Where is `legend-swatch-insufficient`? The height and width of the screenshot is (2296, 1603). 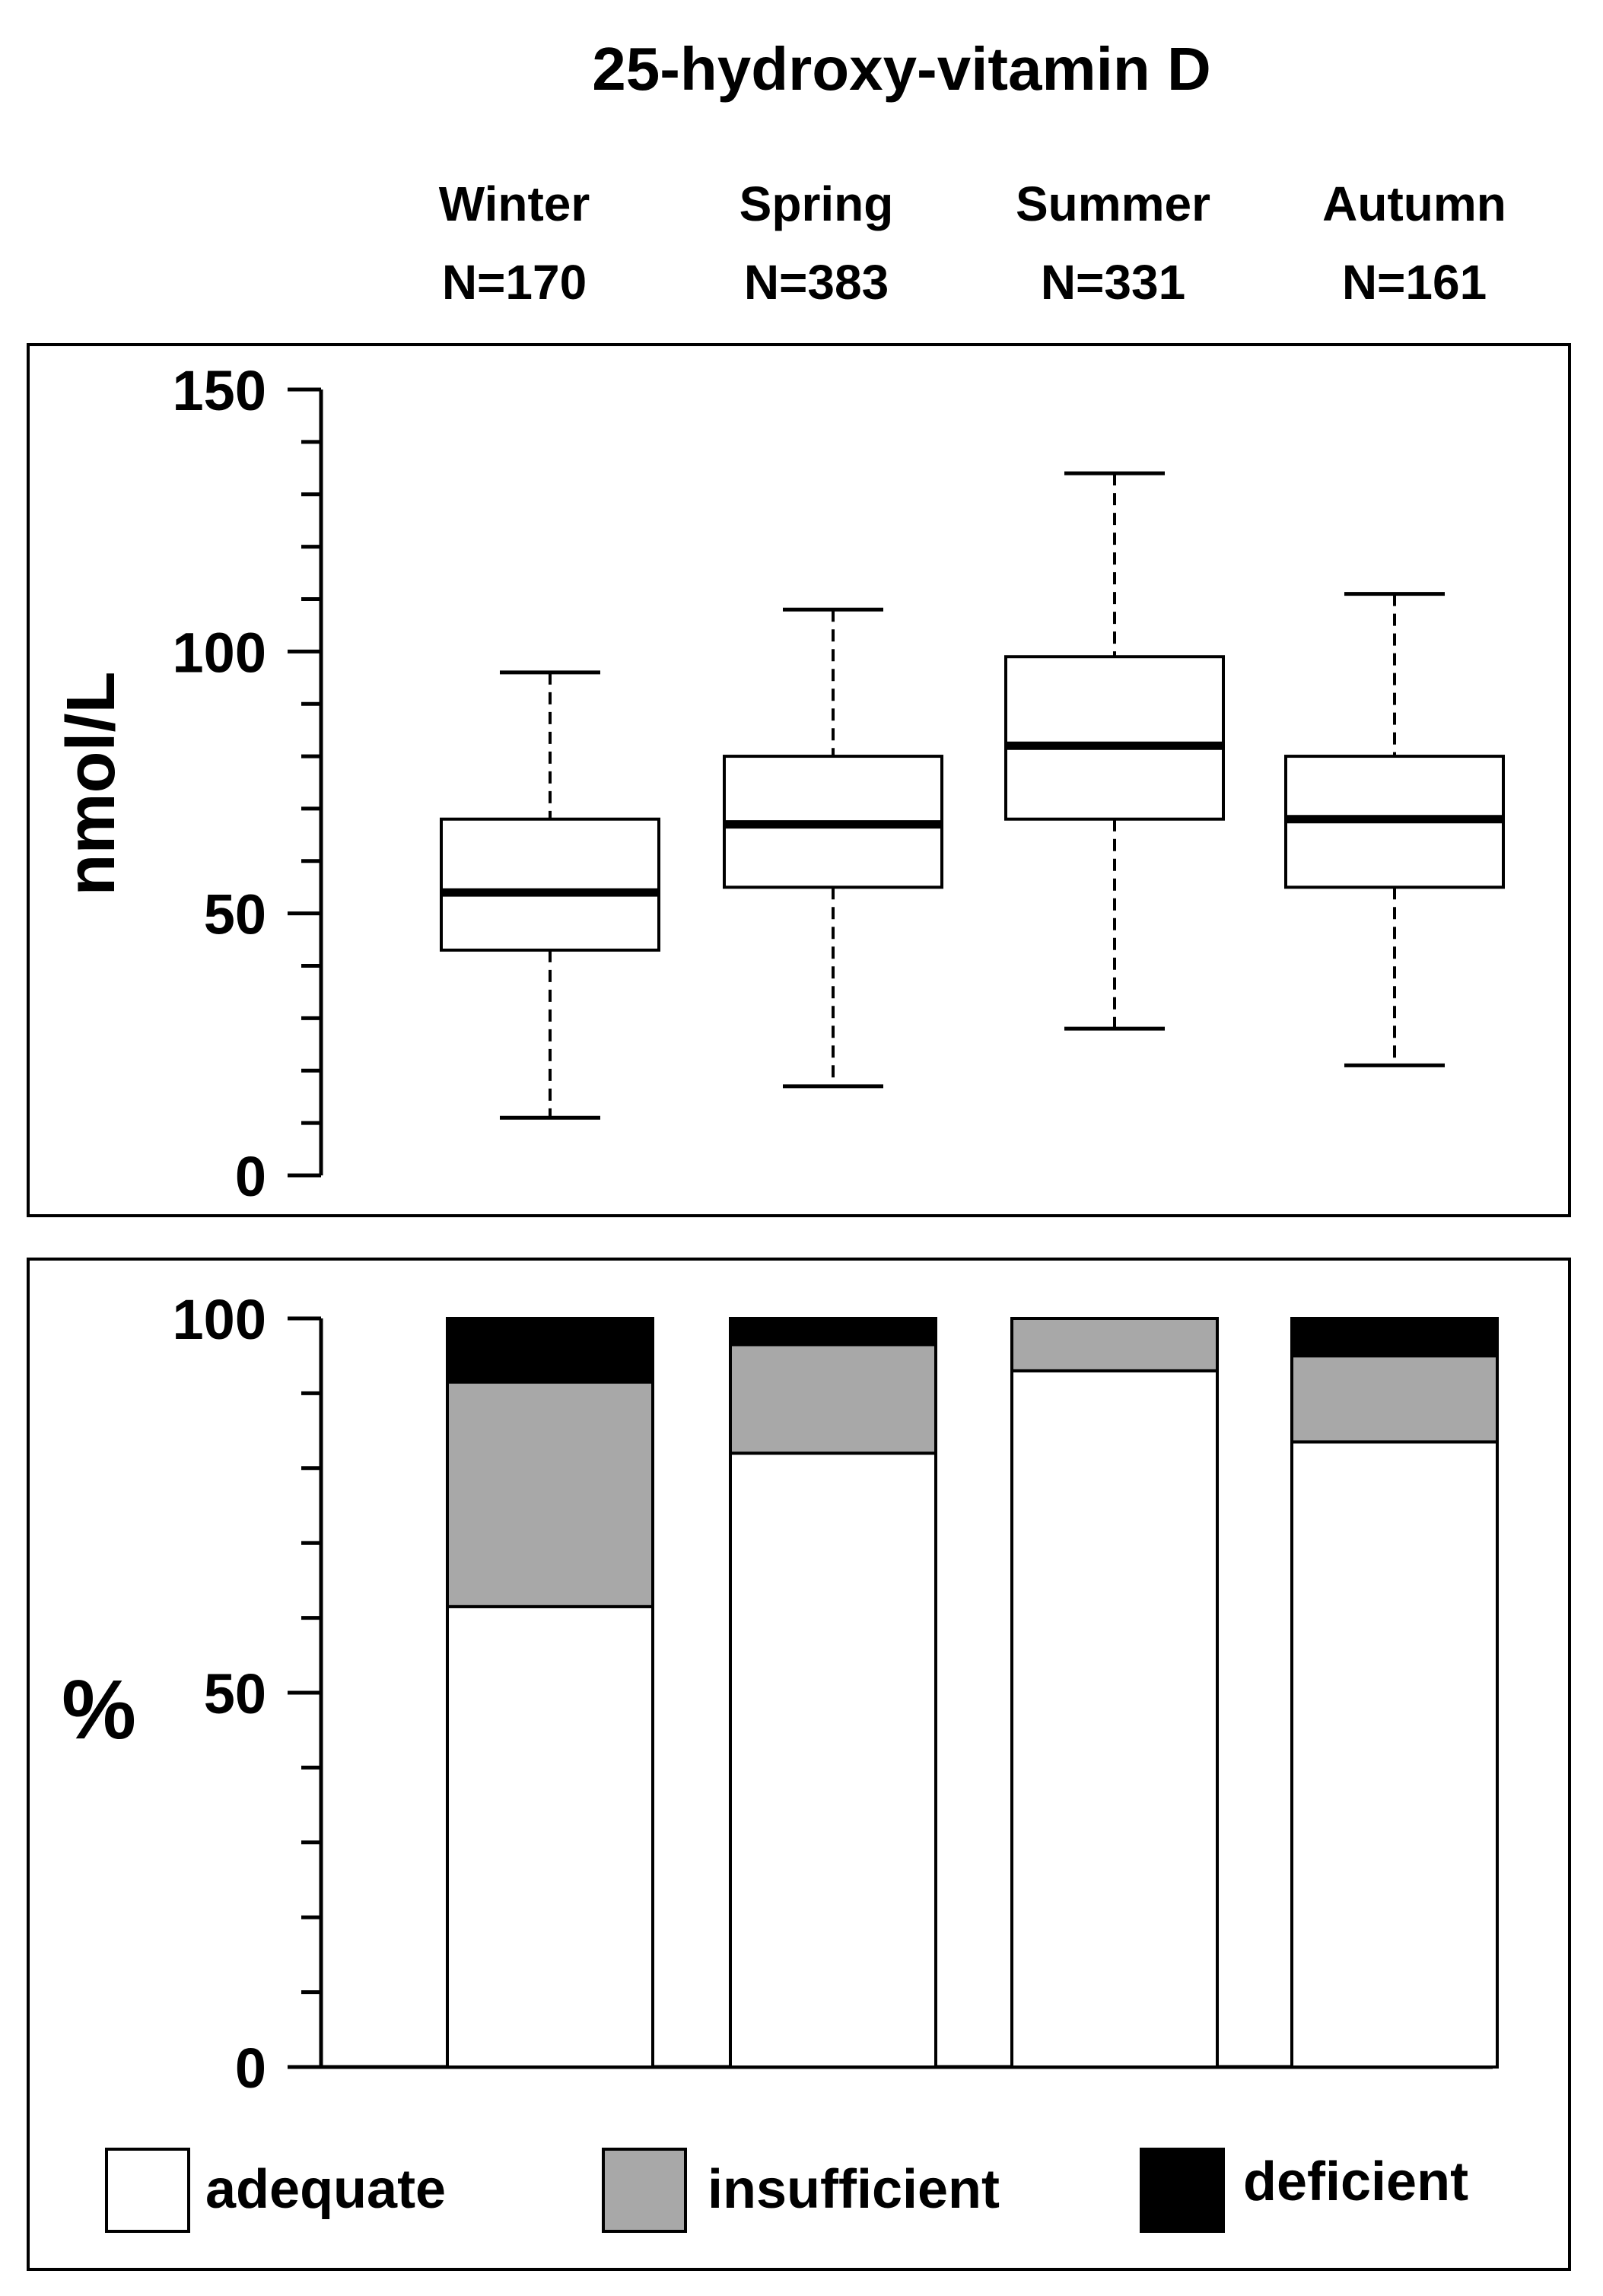 legend-swatch-insufficient is located at coordinates (644, 2190).